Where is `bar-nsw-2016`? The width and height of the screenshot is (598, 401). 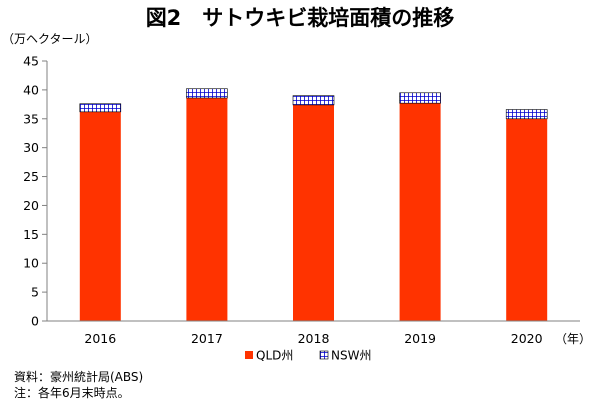 bar-nsw-2016 is located at coordinates (100, 108).